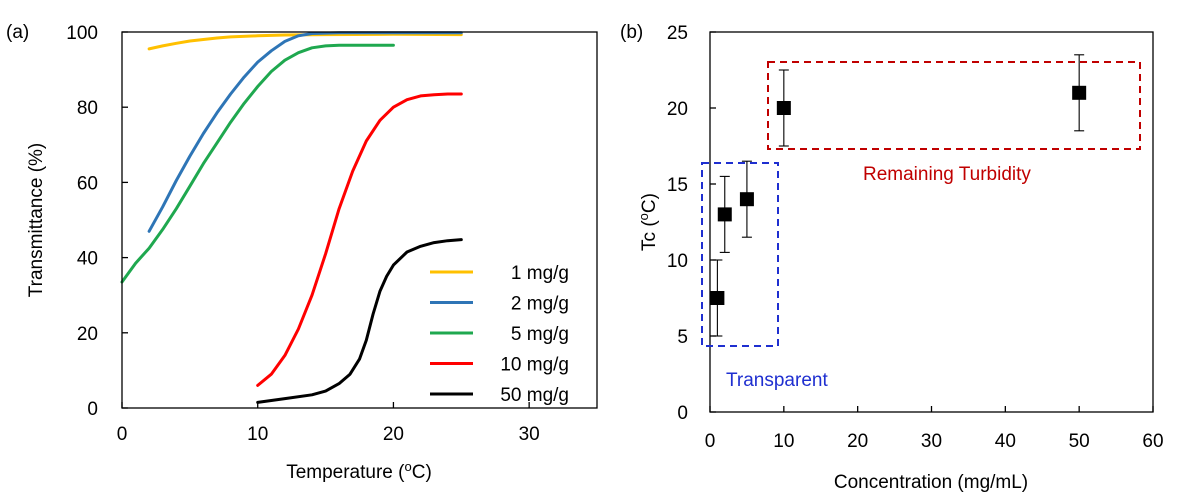 This screenshot has height=496, width=1179. Describe the element at coordinates (931, 482) in the screenshot. I see `panel-b-x-axis-label: Concentration (mg/mL)` at that location.